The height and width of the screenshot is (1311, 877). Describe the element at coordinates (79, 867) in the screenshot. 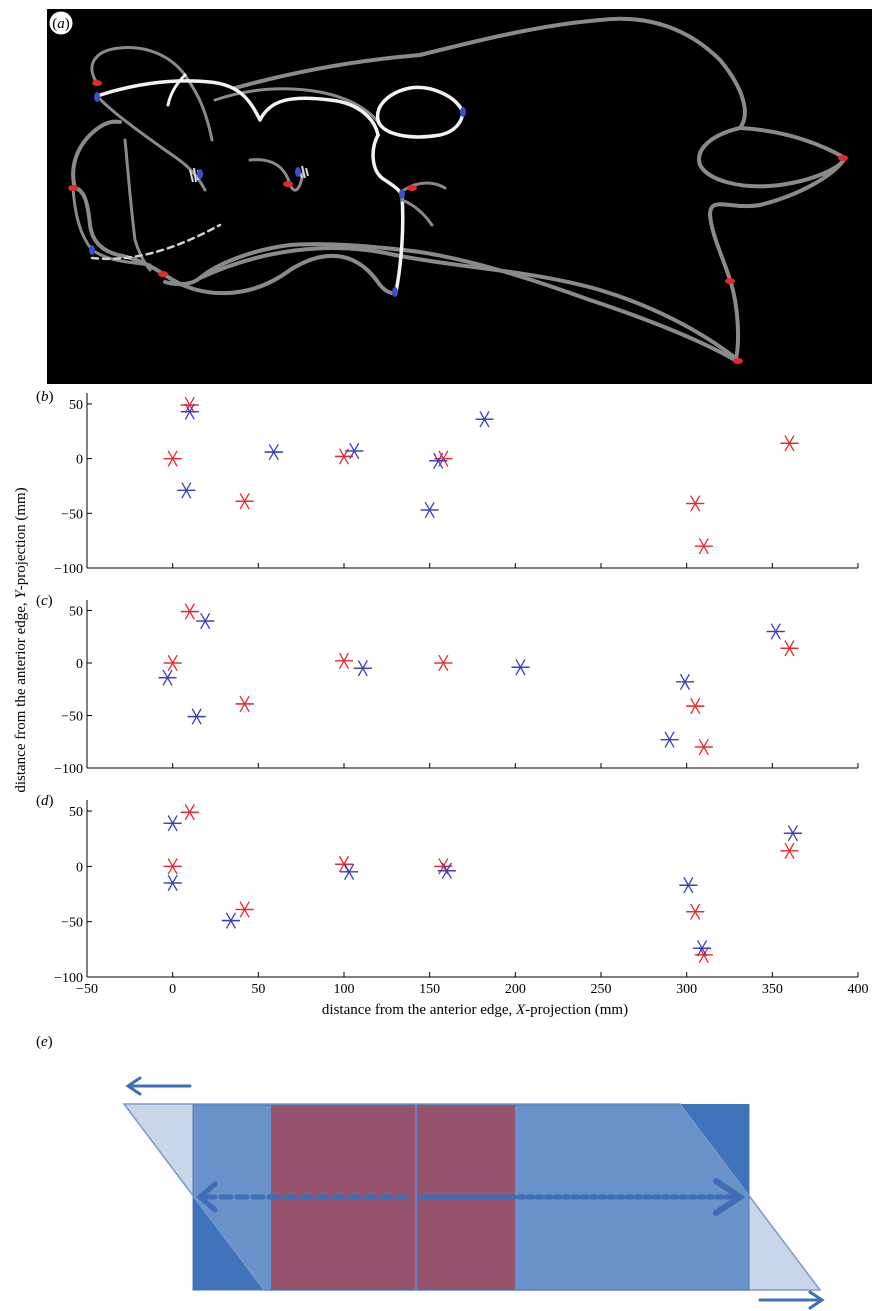

I see `pd-y-tick-label: 0` at that location.